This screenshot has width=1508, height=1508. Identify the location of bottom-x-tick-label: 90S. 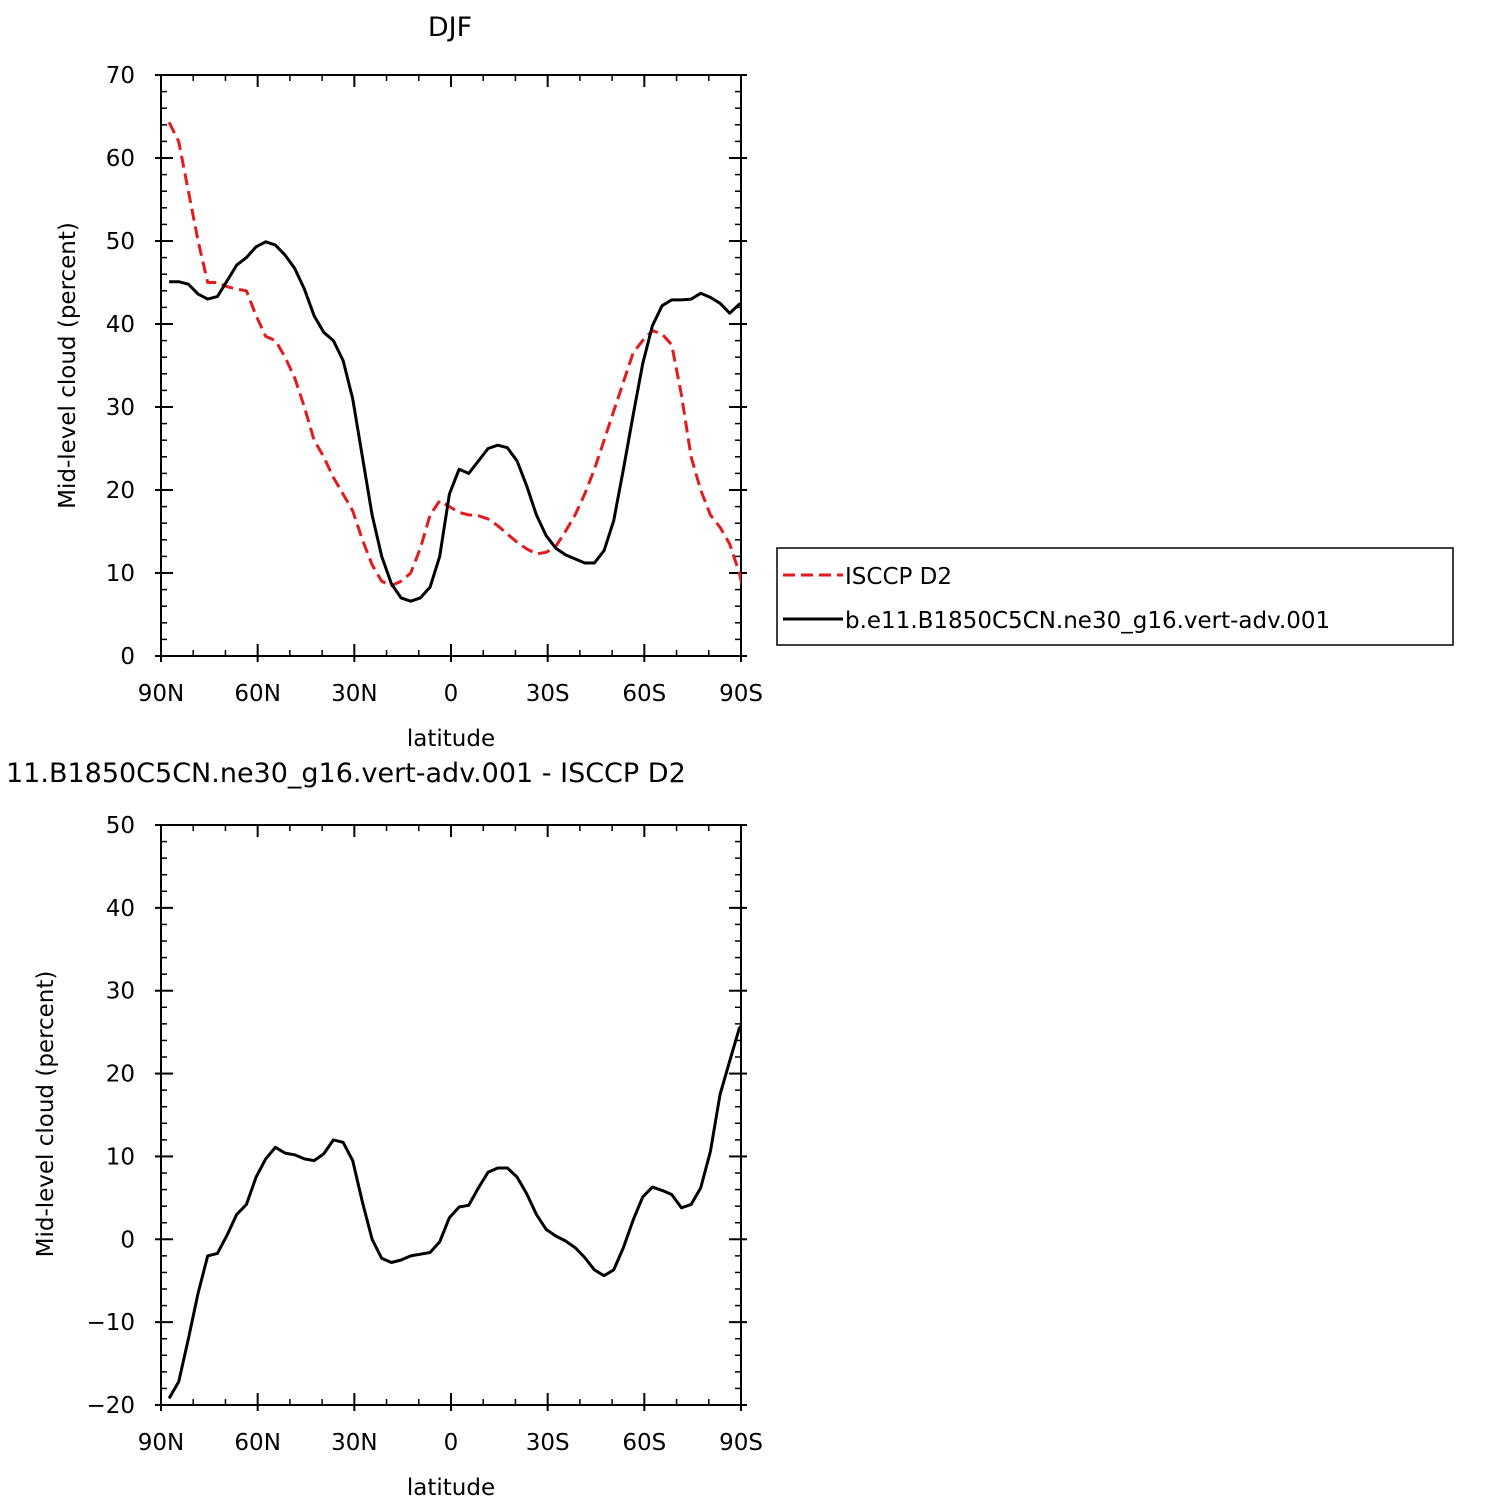
(741, 1443).